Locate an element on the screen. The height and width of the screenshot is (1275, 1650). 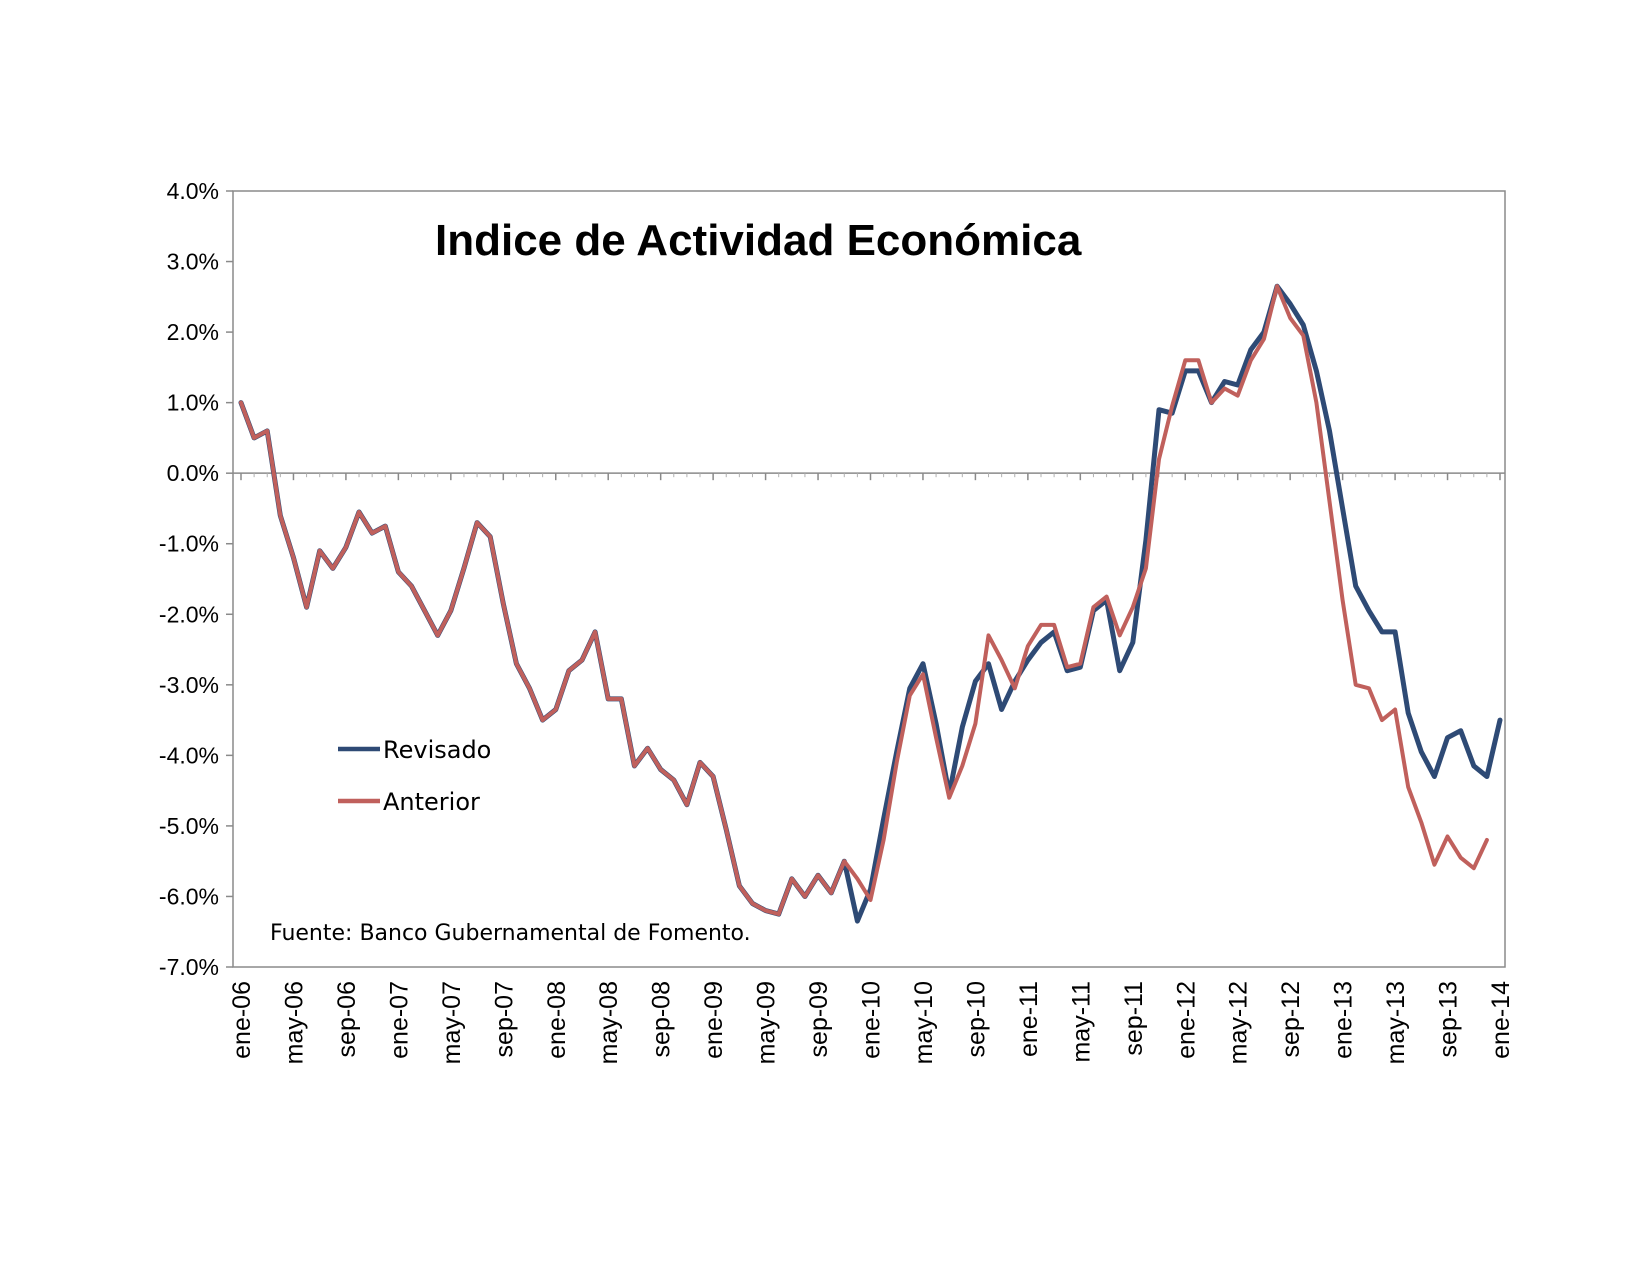
legend: Revisado Anterior is located at coordinates (414, 776).